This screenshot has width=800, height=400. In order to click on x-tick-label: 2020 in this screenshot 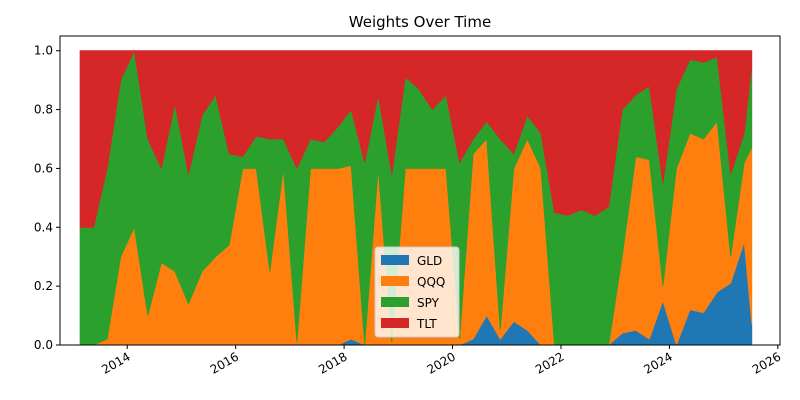, I will do `click(441, 362)`.